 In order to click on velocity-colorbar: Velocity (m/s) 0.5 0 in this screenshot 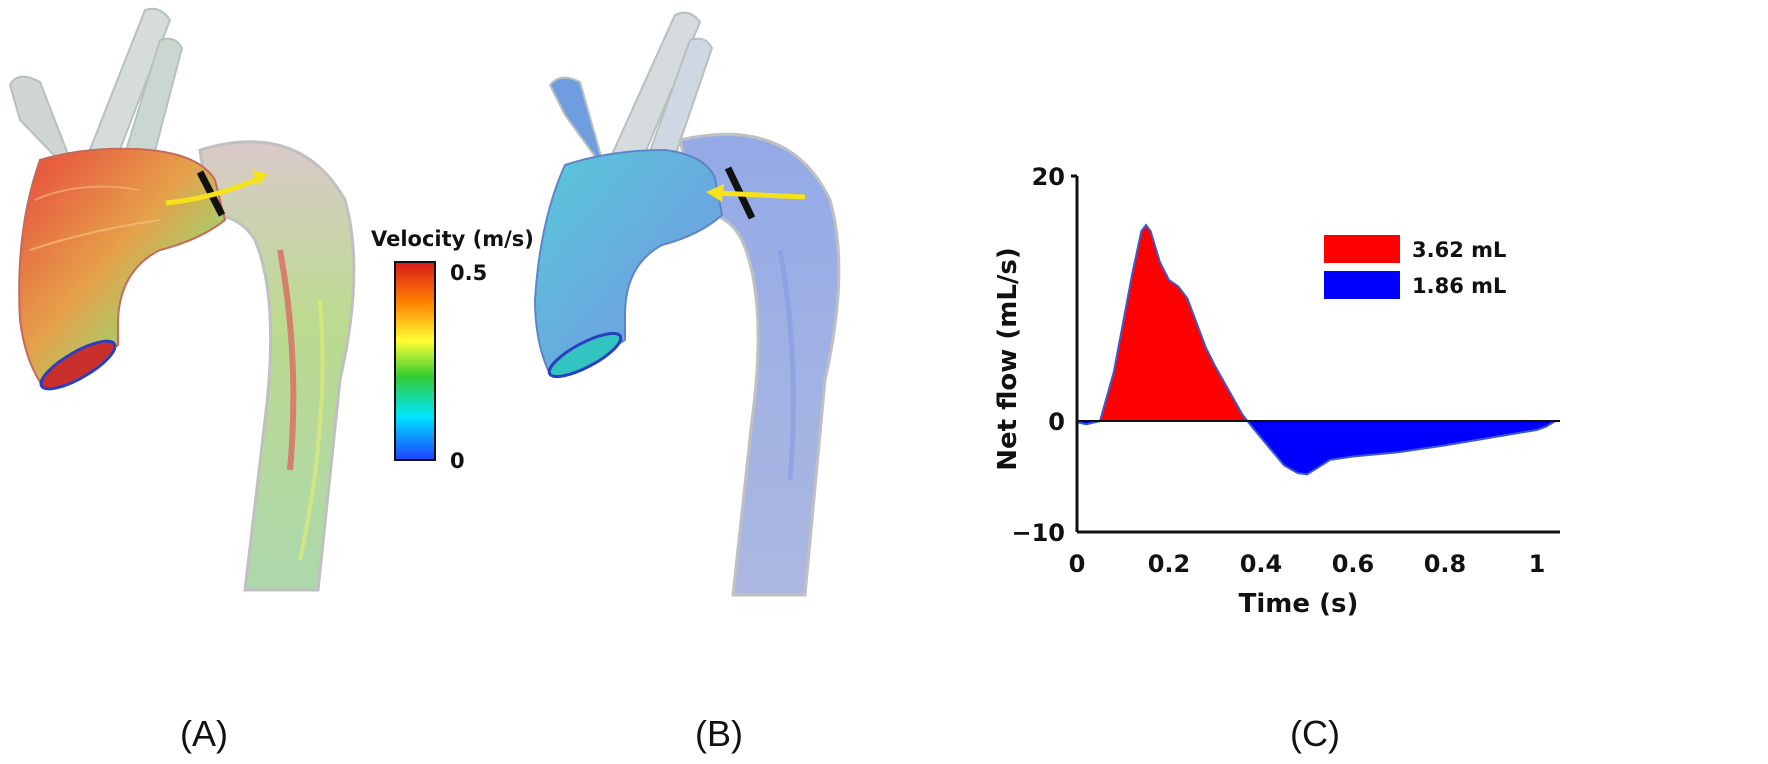, I will do `click(452, 350)`.